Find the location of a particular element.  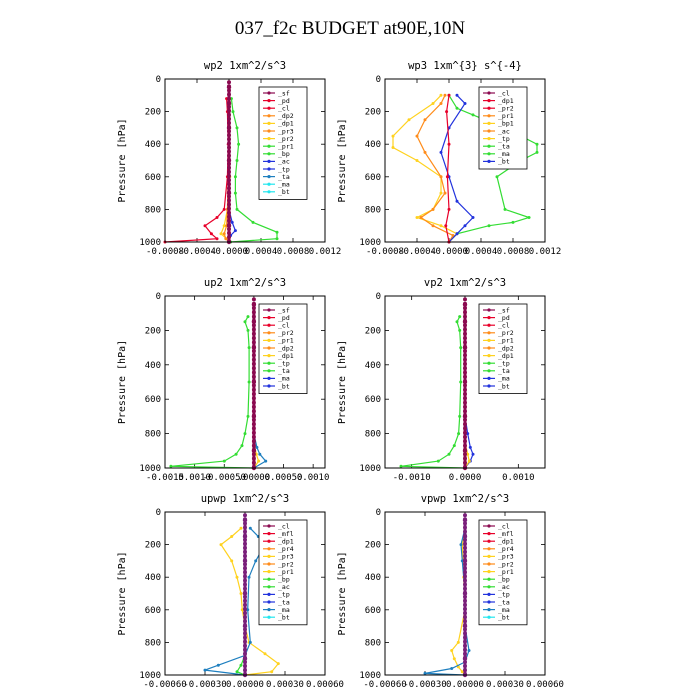

x-tick-label: 0.00000 is located at coordinates (245, 685).